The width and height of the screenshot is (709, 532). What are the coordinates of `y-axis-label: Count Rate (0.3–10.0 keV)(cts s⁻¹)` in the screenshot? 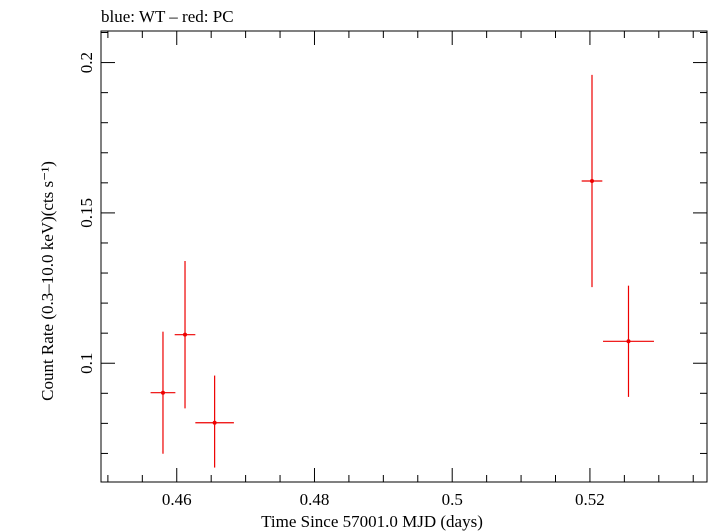 It's located at (47, 281).